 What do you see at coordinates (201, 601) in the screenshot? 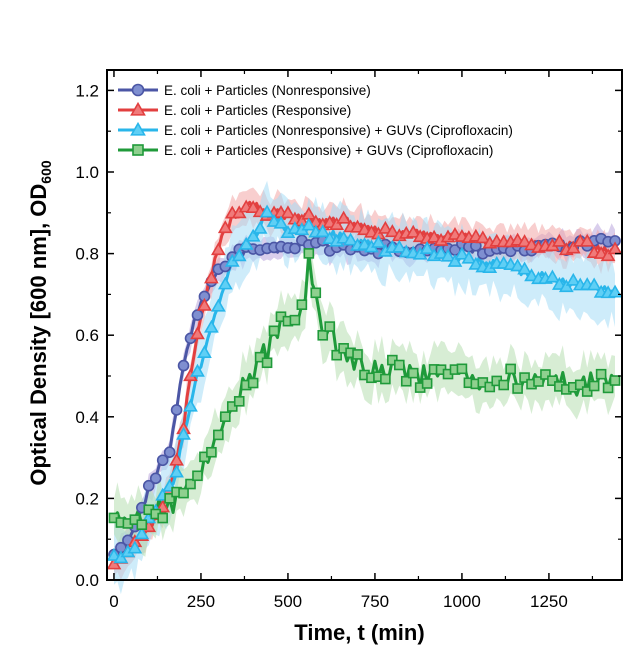
I see `x-tick-label: 250` at bounding box center [201, 601].